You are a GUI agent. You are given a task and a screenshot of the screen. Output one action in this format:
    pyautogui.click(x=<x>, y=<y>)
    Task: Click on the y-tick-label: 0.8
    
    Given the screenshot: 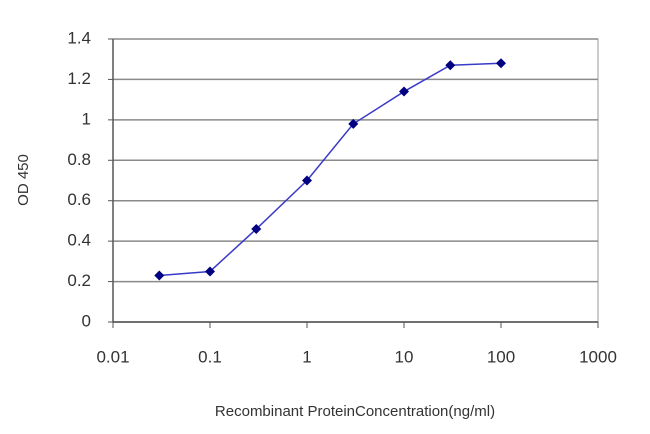 What is the action you would take?
    pyautogui.click(x=79, y=159)
    